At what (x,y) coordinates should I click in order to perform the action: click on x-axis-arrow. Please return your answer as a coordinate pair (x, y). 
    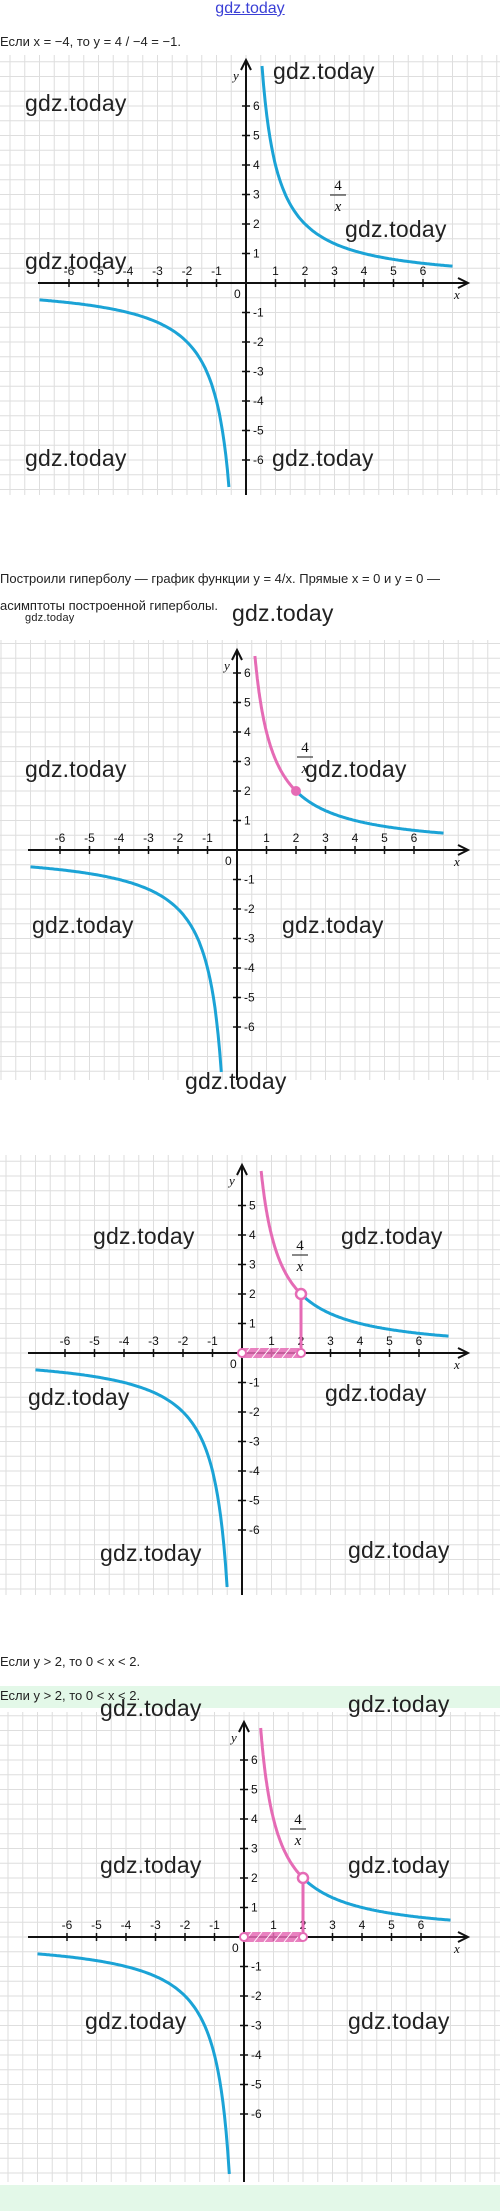
    Looking at the image, I should click on (464, 1353).